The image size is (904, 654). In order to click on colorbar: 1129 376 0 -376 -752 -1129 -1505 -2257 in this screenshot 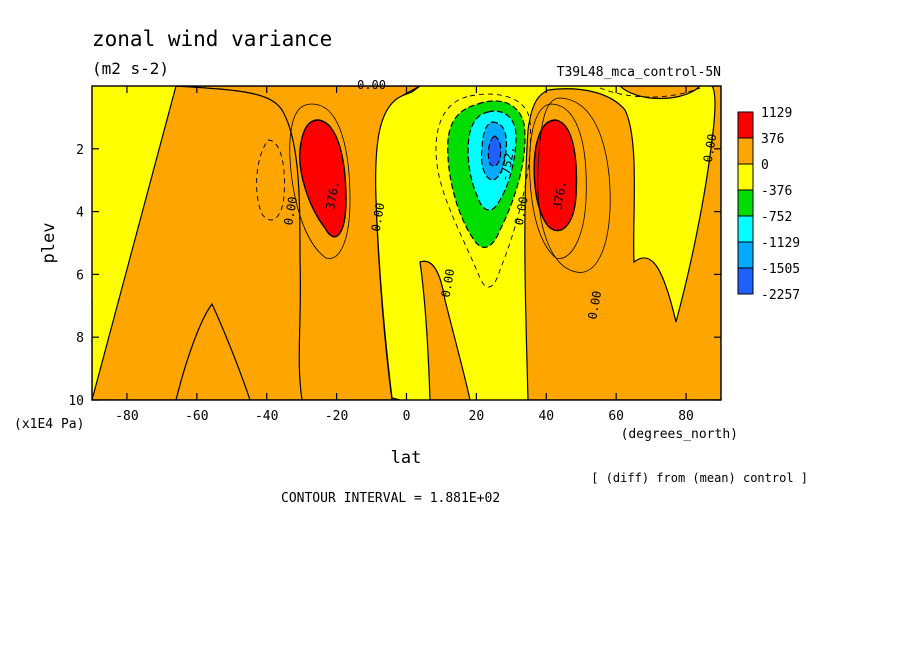, I will do `click(768, 204)`.